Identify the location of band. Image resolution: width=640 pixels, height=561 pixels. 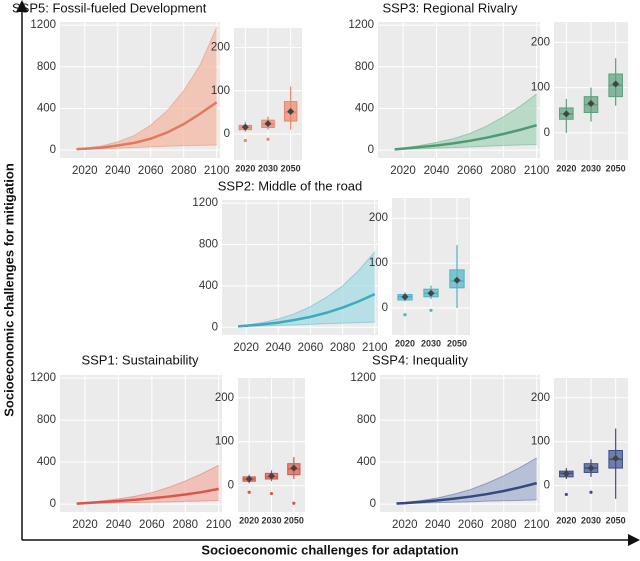
(146, 88).